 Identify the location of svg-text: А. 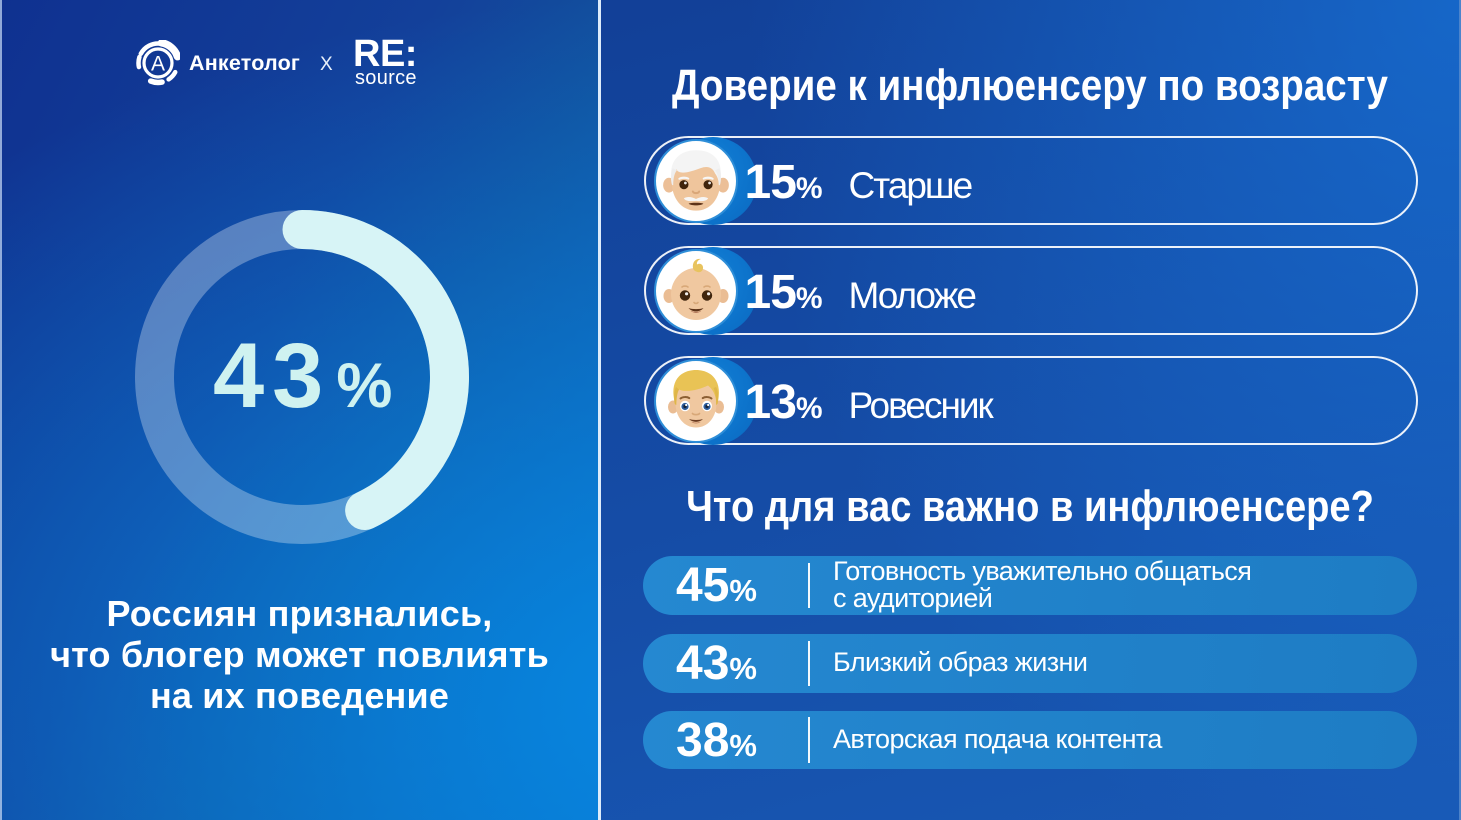
(158, 64).